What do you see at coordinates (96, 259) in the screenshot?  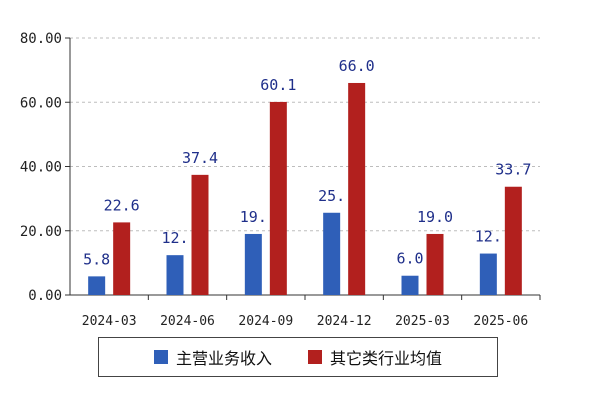 I see `data-label-revenue: 5.8` at bounding box center [96, 259].